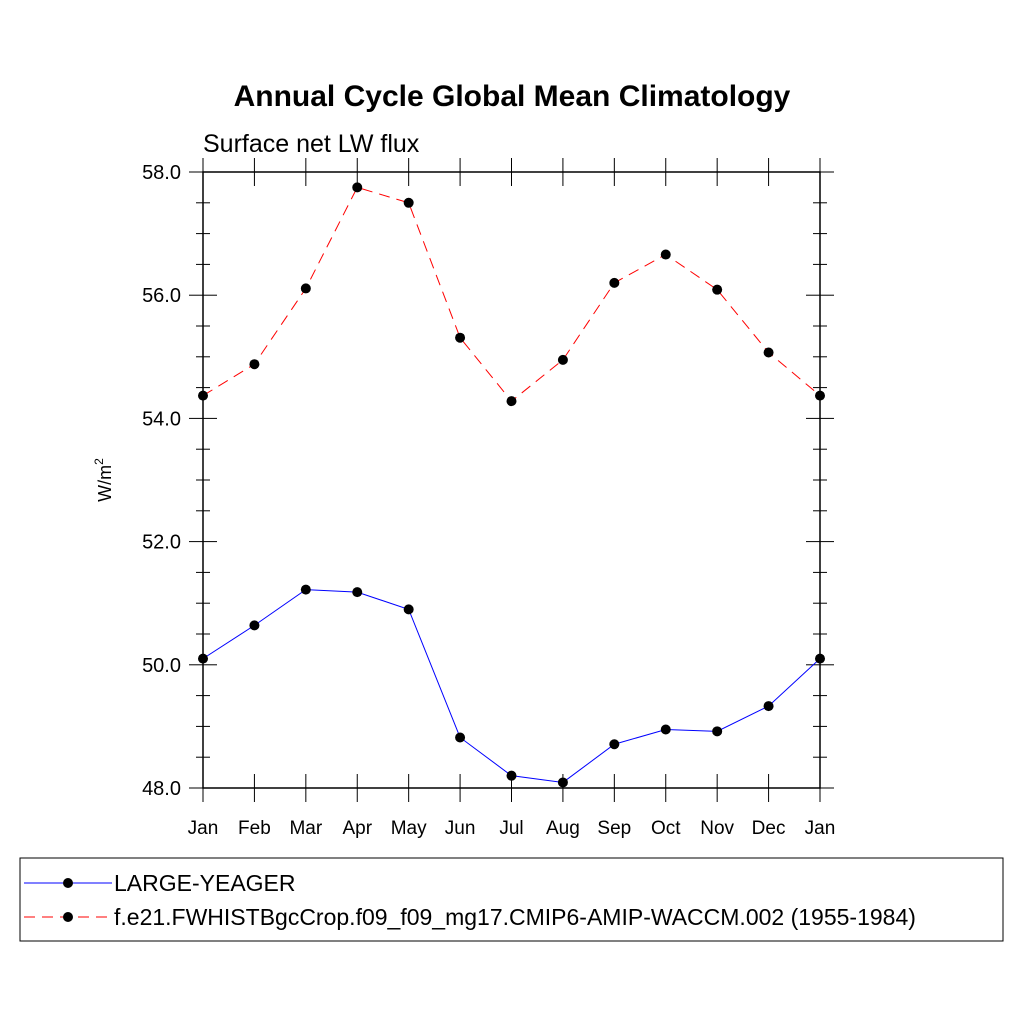 The height and width of the screenshot is (1024, 1024). Describe the element at coordinates (357, 828) in the screenshot. I see `x-tick-label: Apr` at that location.